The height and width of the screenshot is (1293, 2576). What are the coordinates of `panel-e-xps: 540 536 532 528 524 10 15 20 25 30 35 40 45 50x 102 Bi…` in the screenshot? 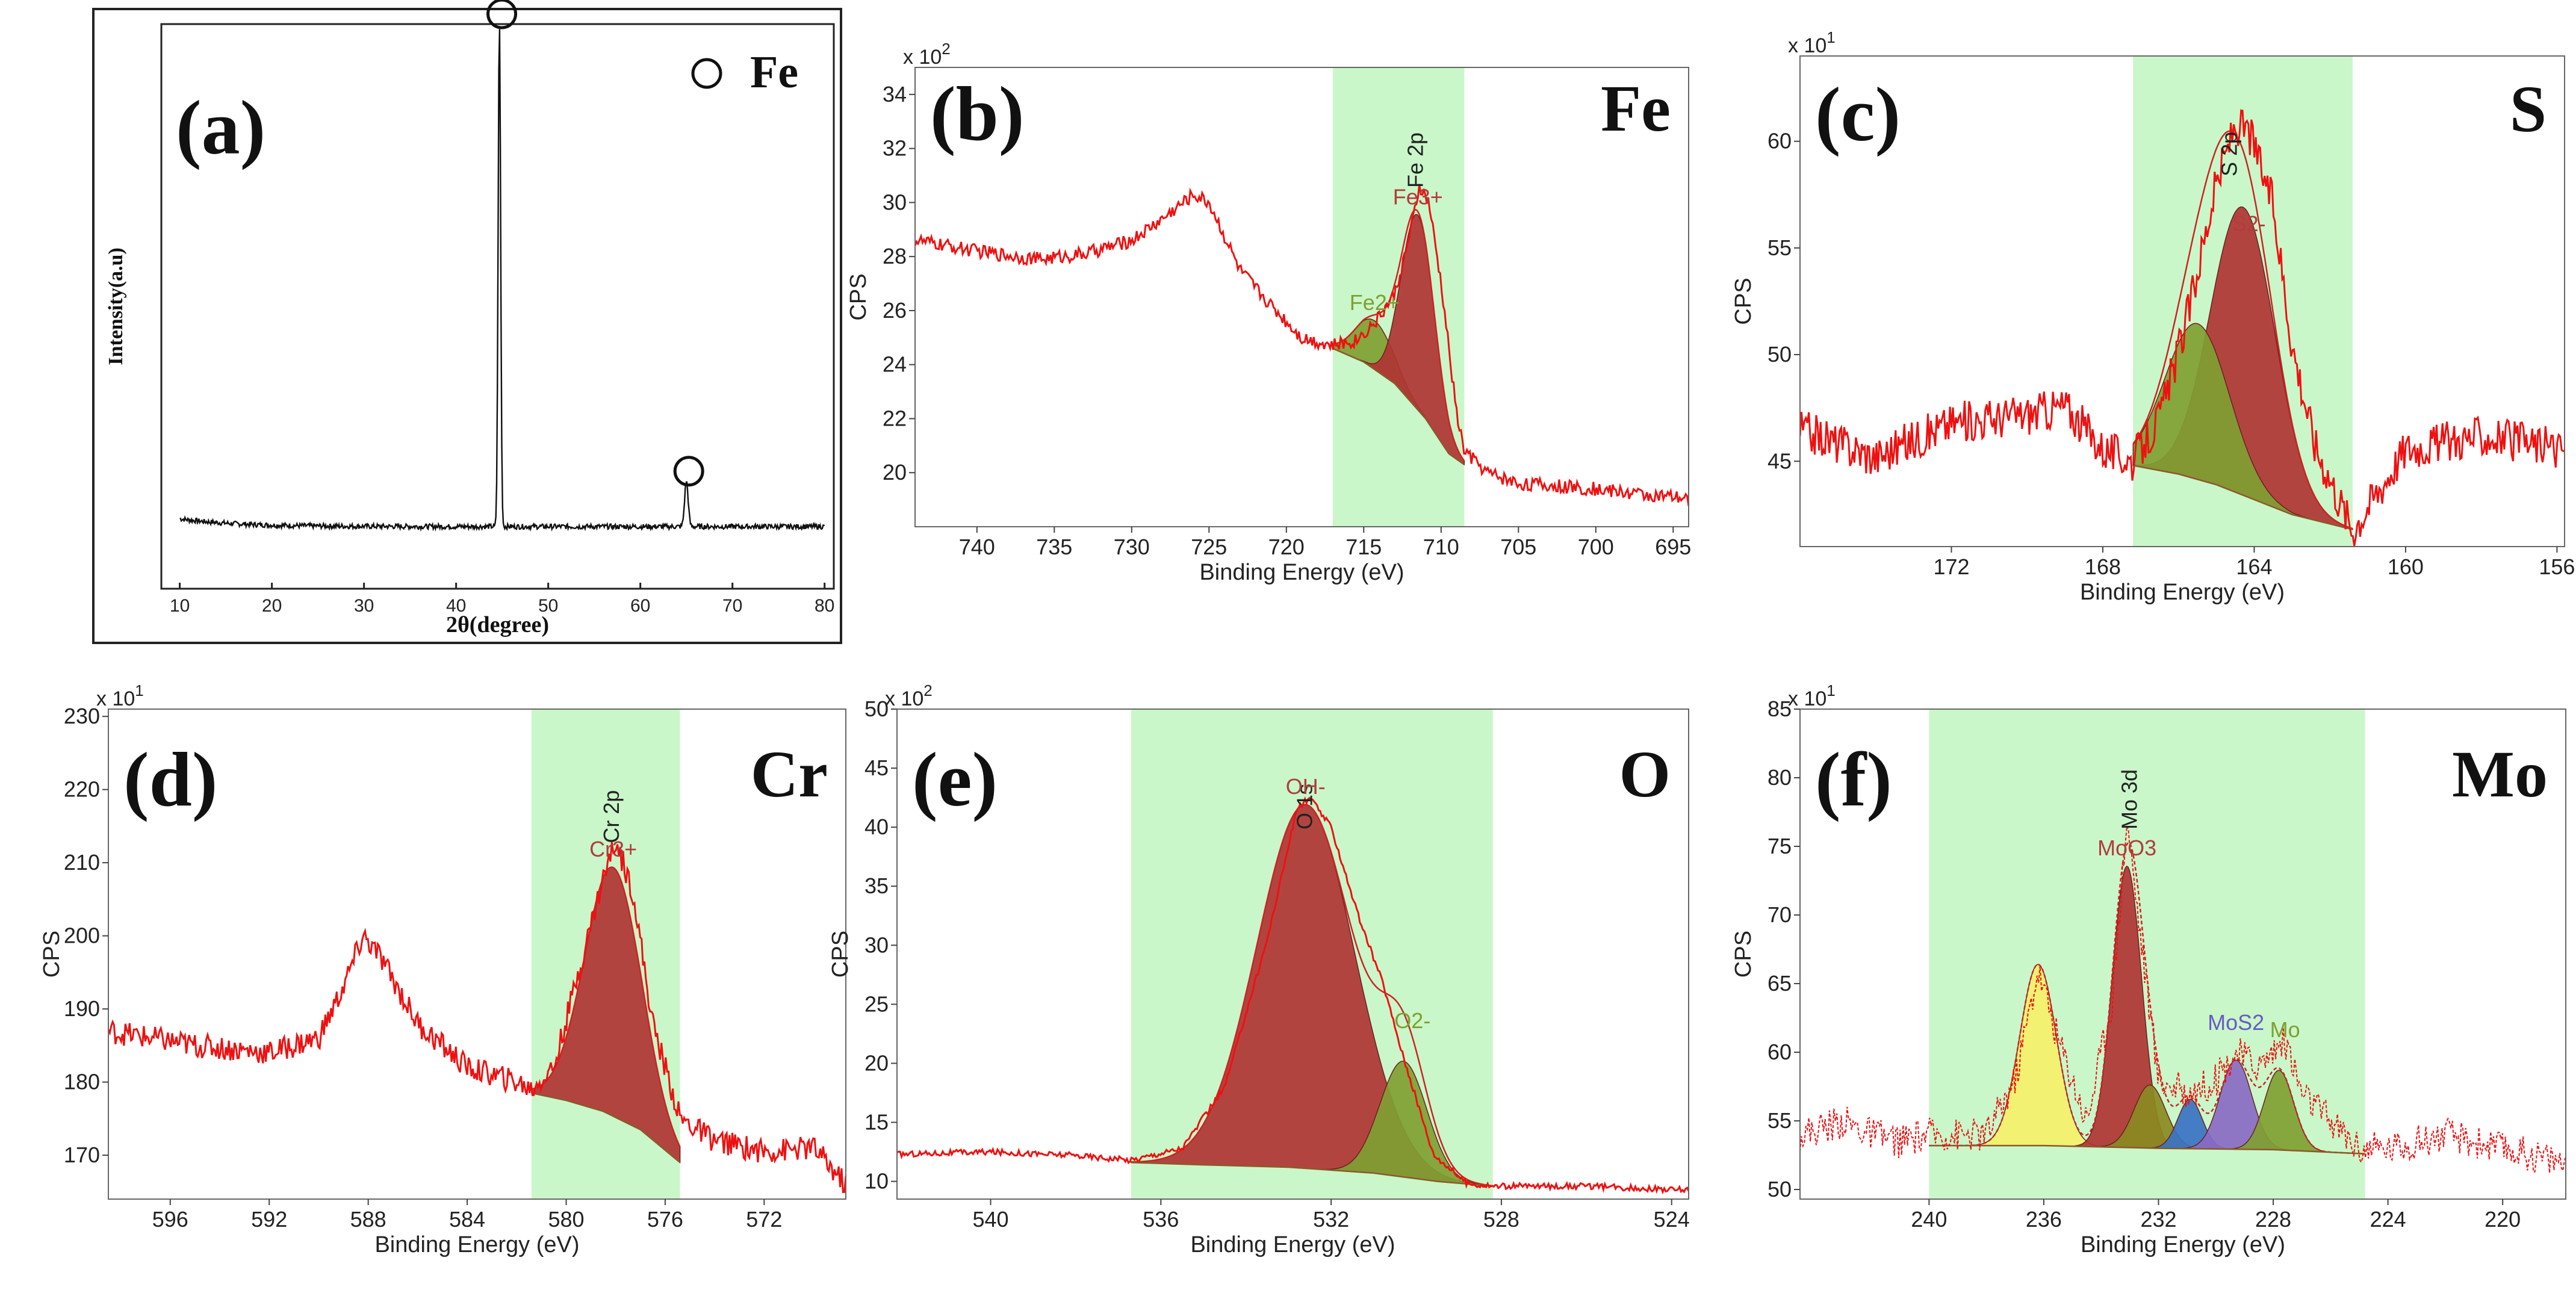 It's located at (1259, 969).